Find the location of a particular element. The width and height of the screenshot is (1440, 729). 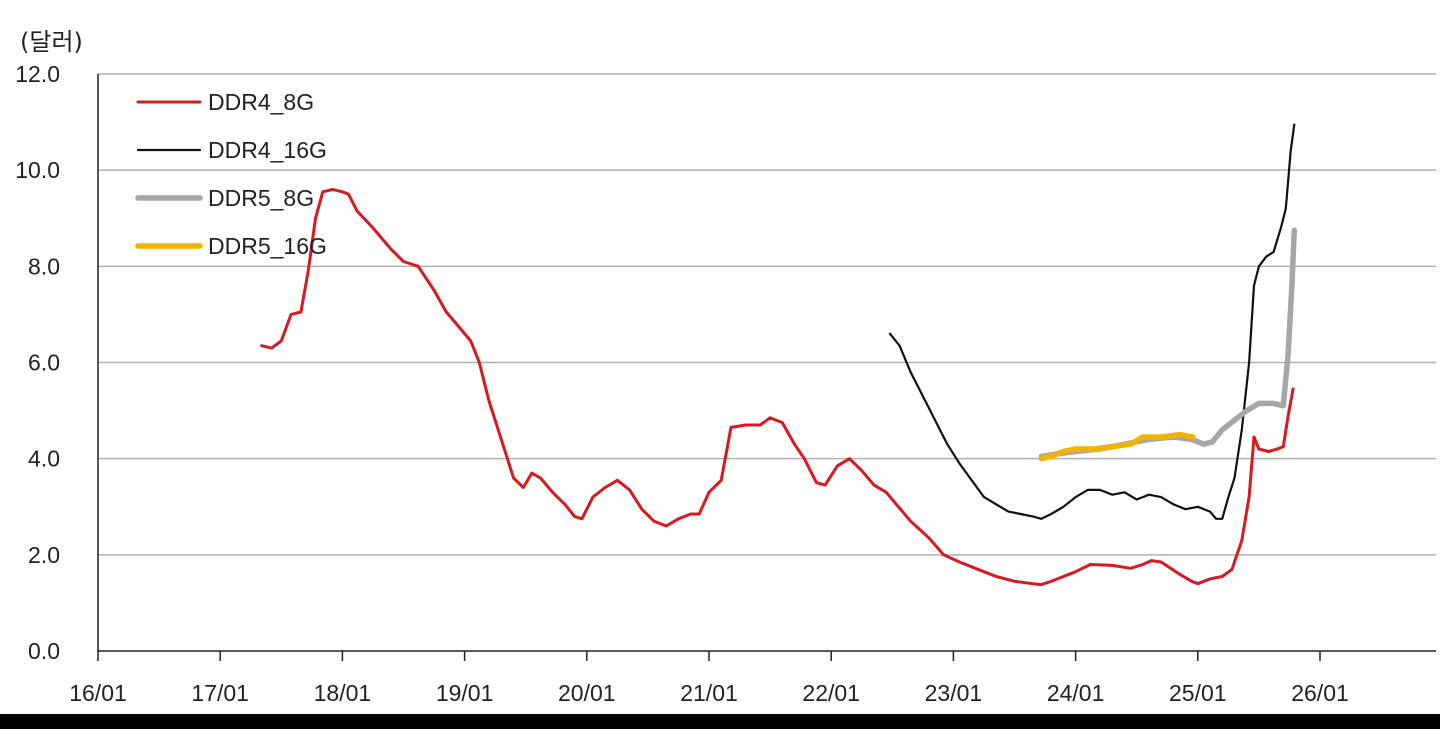

y-tick-label: 4.0 is located at coordinates (44, 459).